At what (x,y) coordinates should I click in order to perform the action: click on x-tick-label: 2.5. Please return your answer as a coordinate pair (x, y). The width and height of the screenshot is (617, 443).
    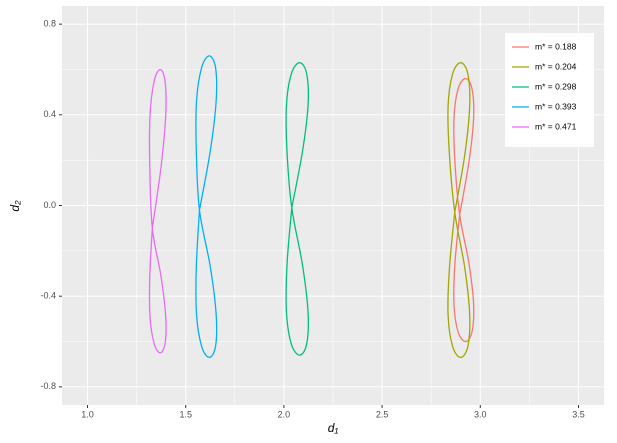
    Looking at the image, I should click on (382, 414).